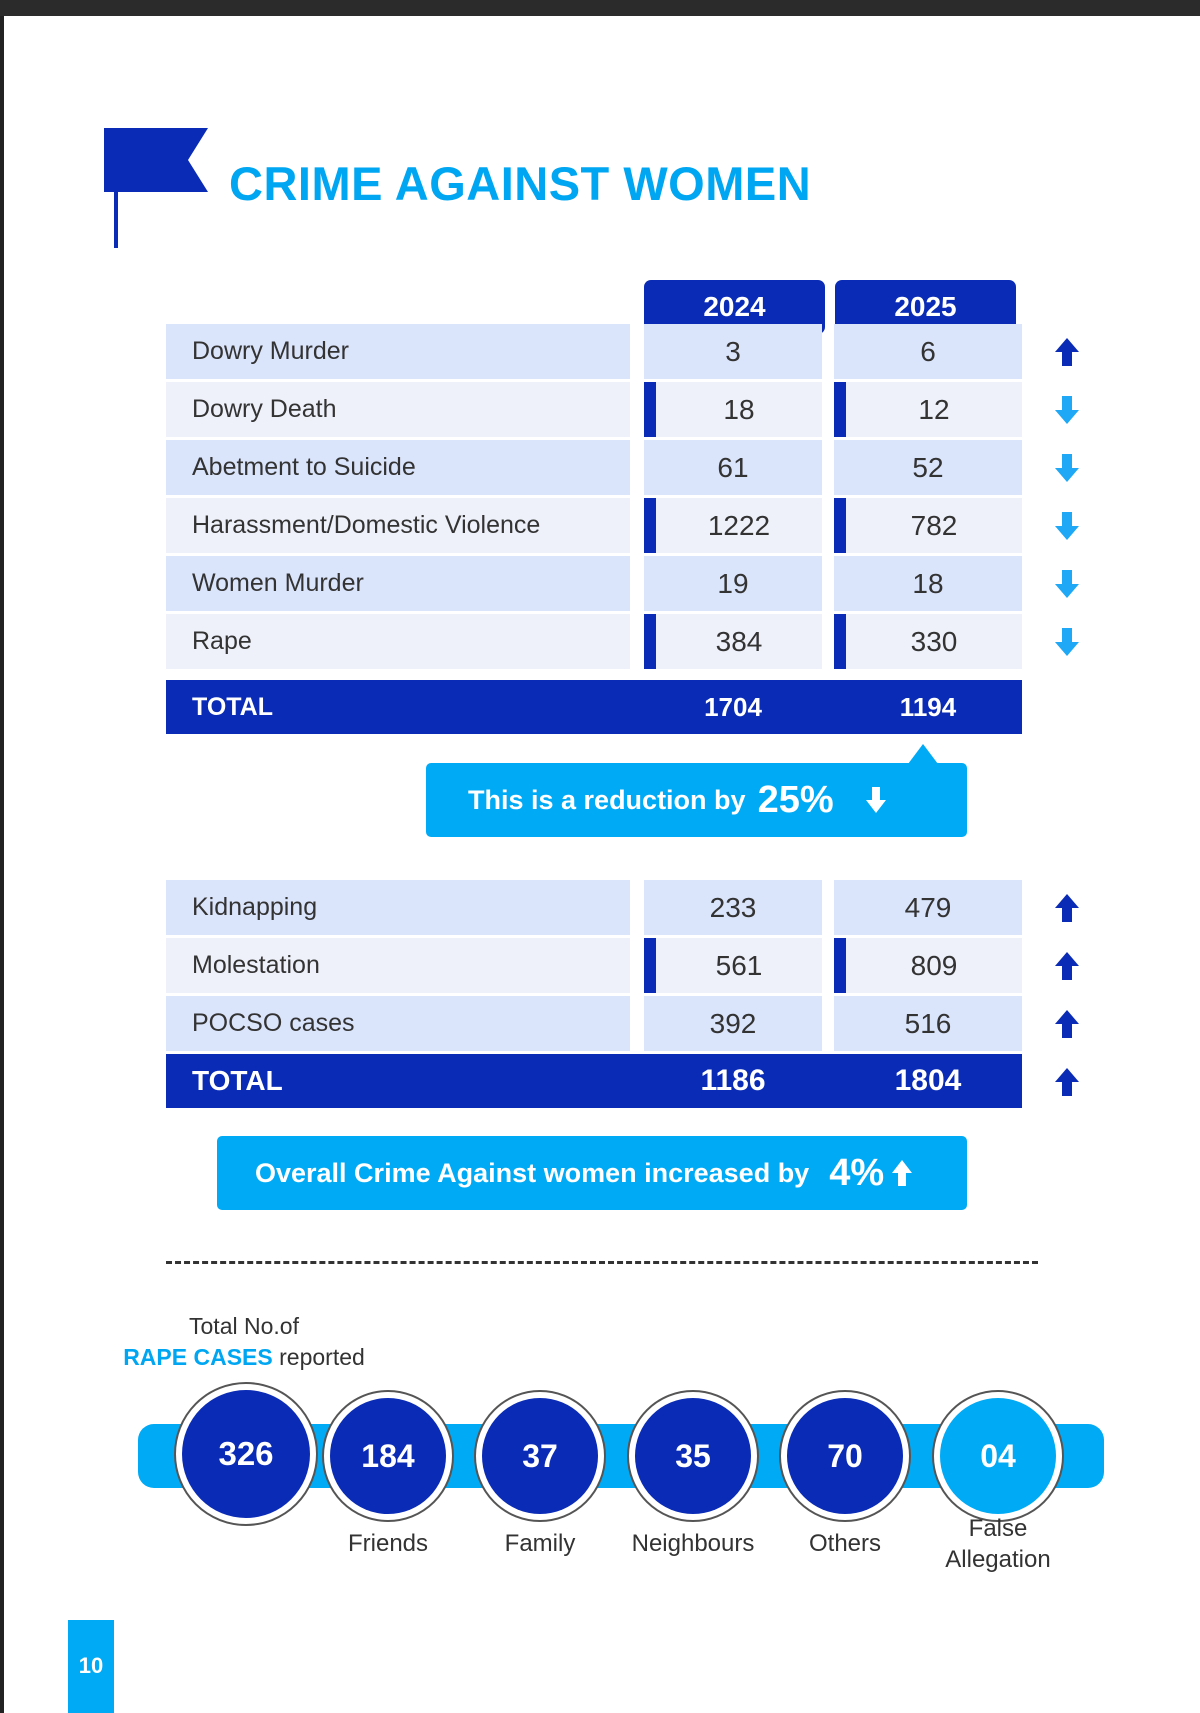 Image resolution: width=1200 pixels, height=1713 pixels. What do you see at coordinates (198, 1357) in the screenshot?
I see `rape-label-highlight: RAPE CASES` at bounding box center [198, 1357].